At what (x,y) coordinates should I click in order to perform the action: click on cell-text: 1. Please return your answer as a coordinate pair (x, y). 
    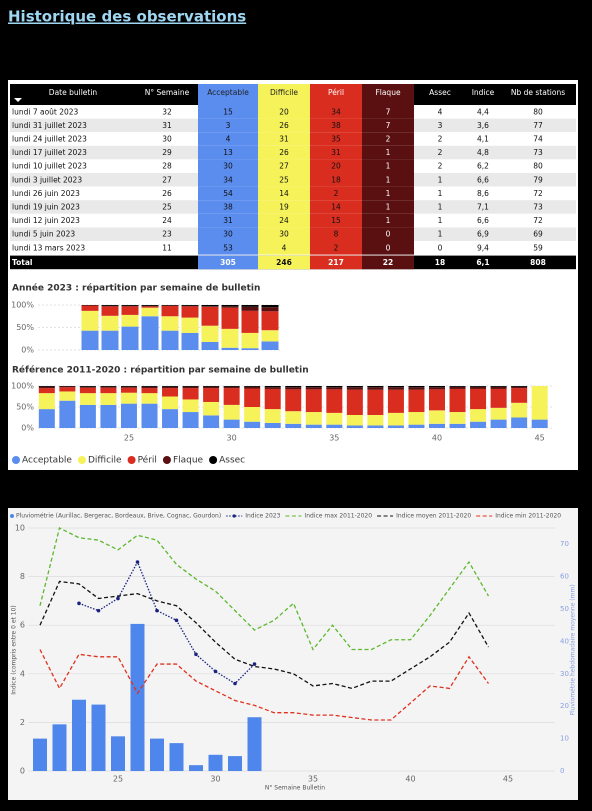
    Looking at the image, I should click on (388, 152).